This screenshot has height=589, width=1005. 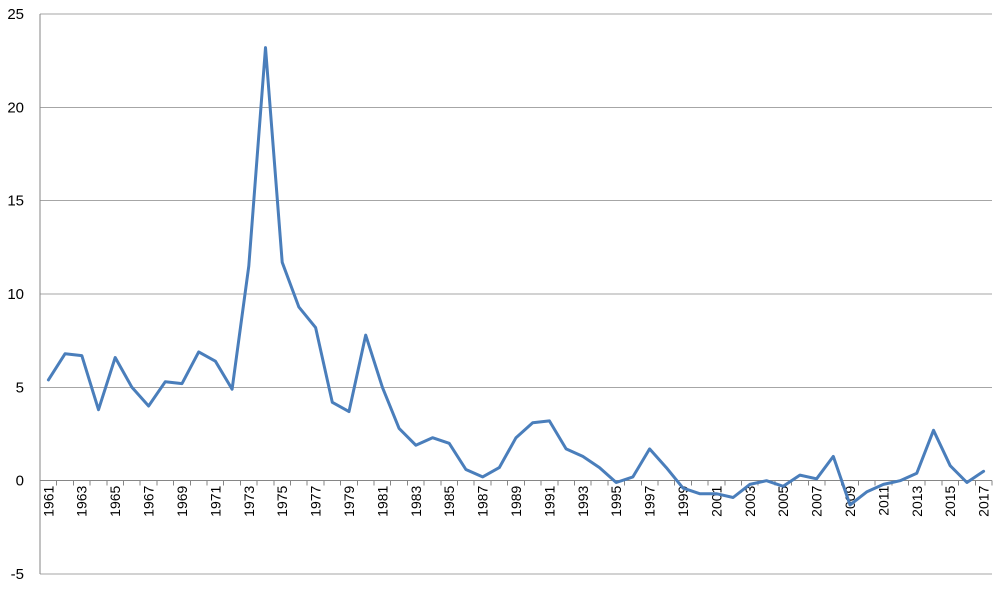 I want to click on y-tick-label: 10, so click(x=15, y=294).